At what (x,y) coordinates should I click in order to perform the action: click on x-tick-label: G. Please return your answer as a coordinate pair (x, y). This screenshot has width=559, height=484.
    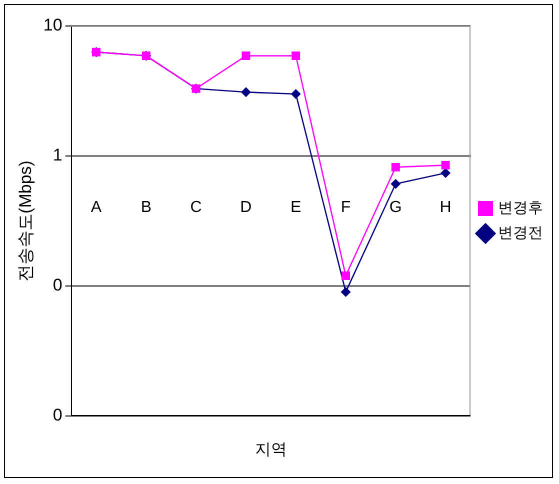
    Looking at the image, I should click on (395, 207).